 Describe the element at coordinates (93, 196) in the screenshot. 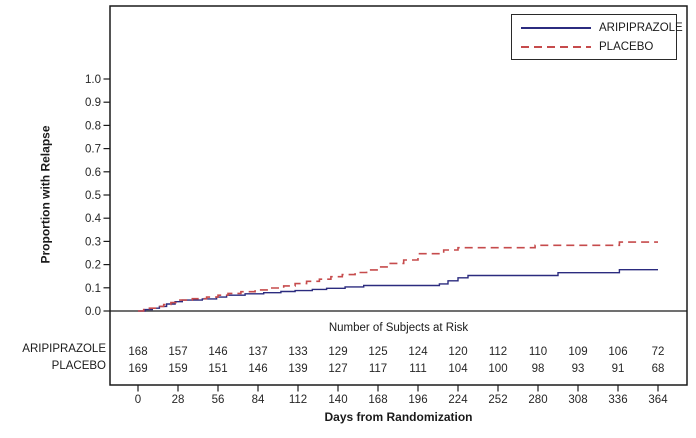

I see `y-tick-label: 0.5` at that location.